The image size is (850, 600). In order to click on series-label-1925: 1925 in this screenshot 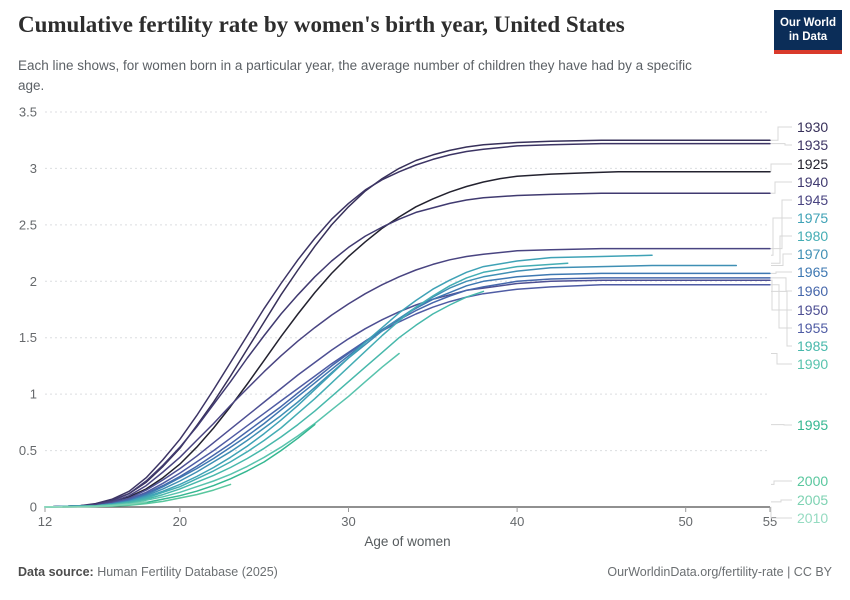, I will do `click(812, 164)`.